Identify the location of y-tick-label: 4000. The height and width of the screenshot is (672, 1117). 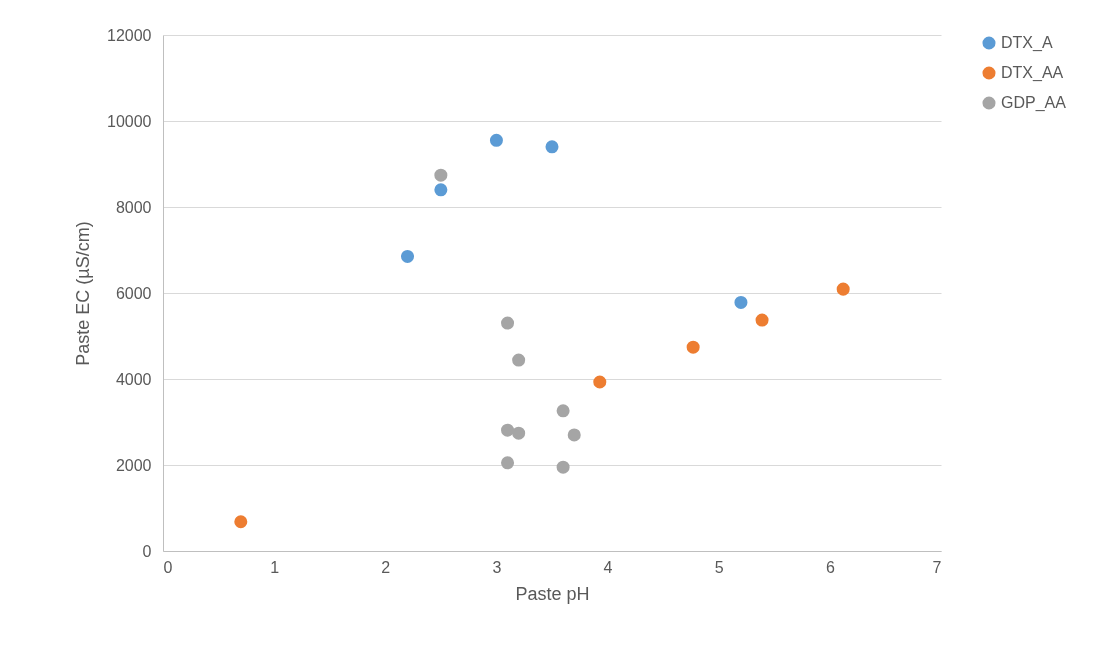
(133, 379).